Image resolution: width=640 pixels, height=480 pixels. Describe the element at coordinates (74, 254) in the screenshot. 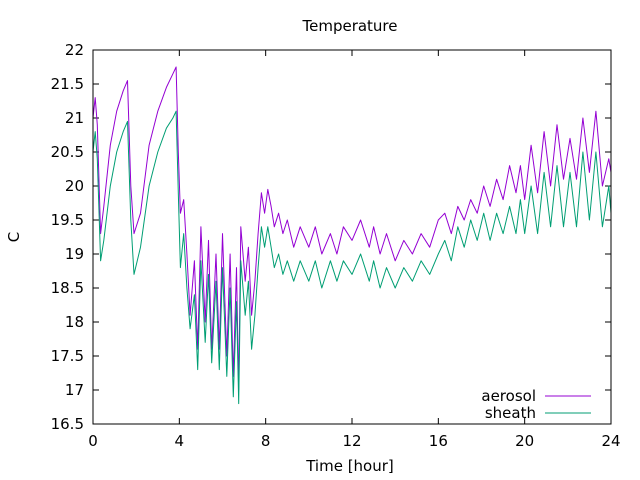

I see `y-tick-label: 19` at that location.